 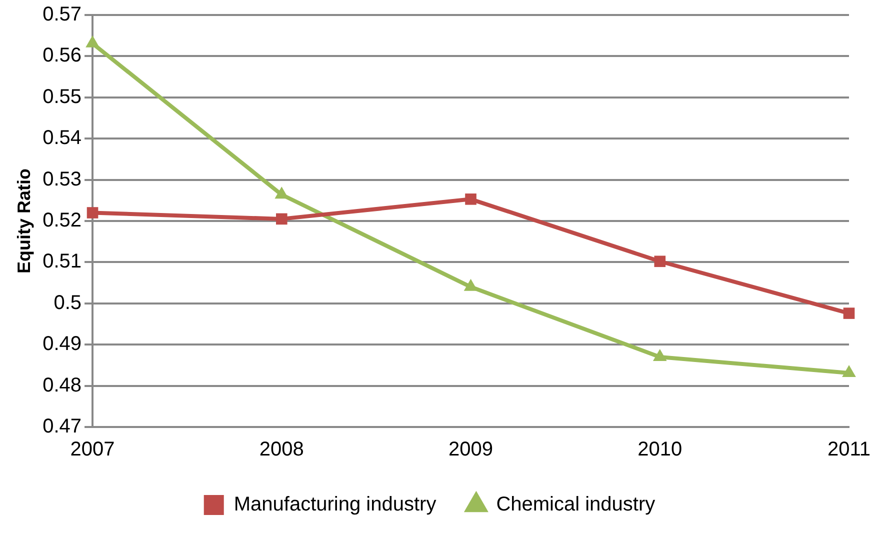 I want to click on x-tick-label: 2008, so click(x=281, y=449).